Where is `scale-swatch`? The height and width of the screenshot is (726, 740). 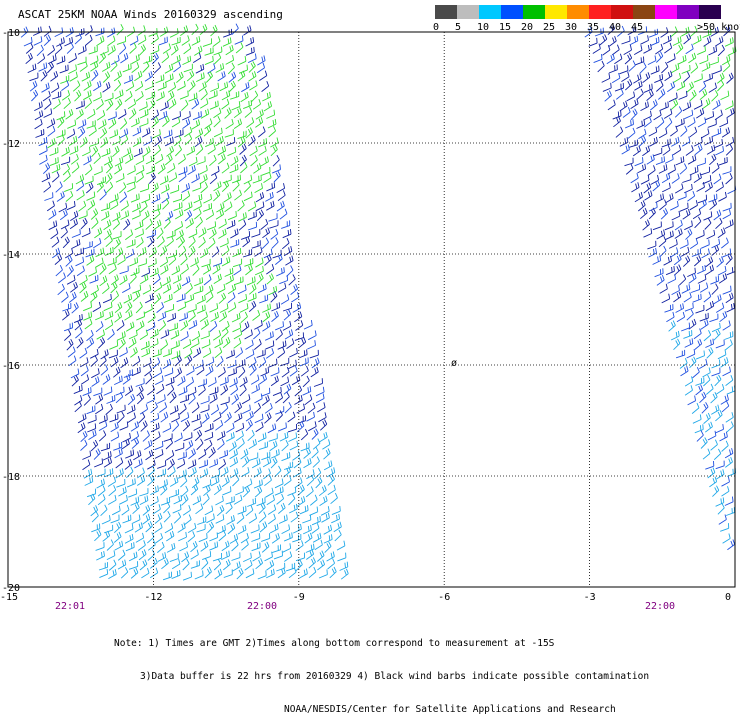 scale-swatch is located at coordinates (512, 12).